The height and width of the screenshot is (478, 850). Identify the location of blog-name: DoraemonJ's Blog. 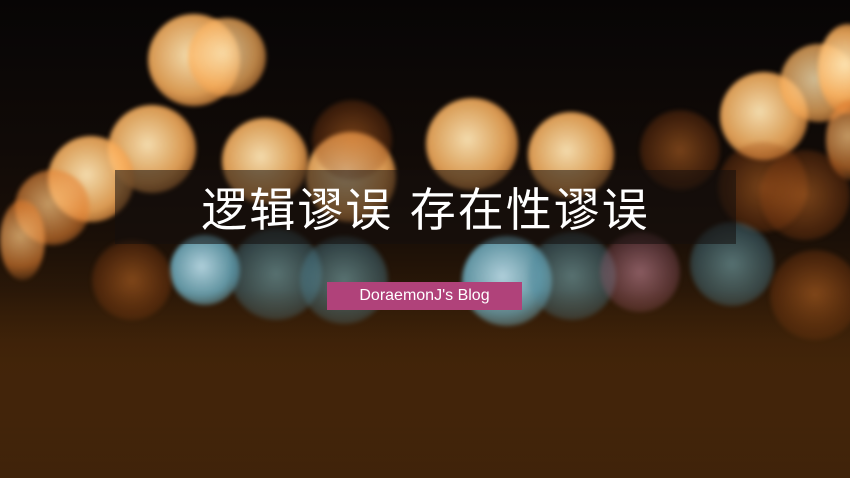
(424, 295).